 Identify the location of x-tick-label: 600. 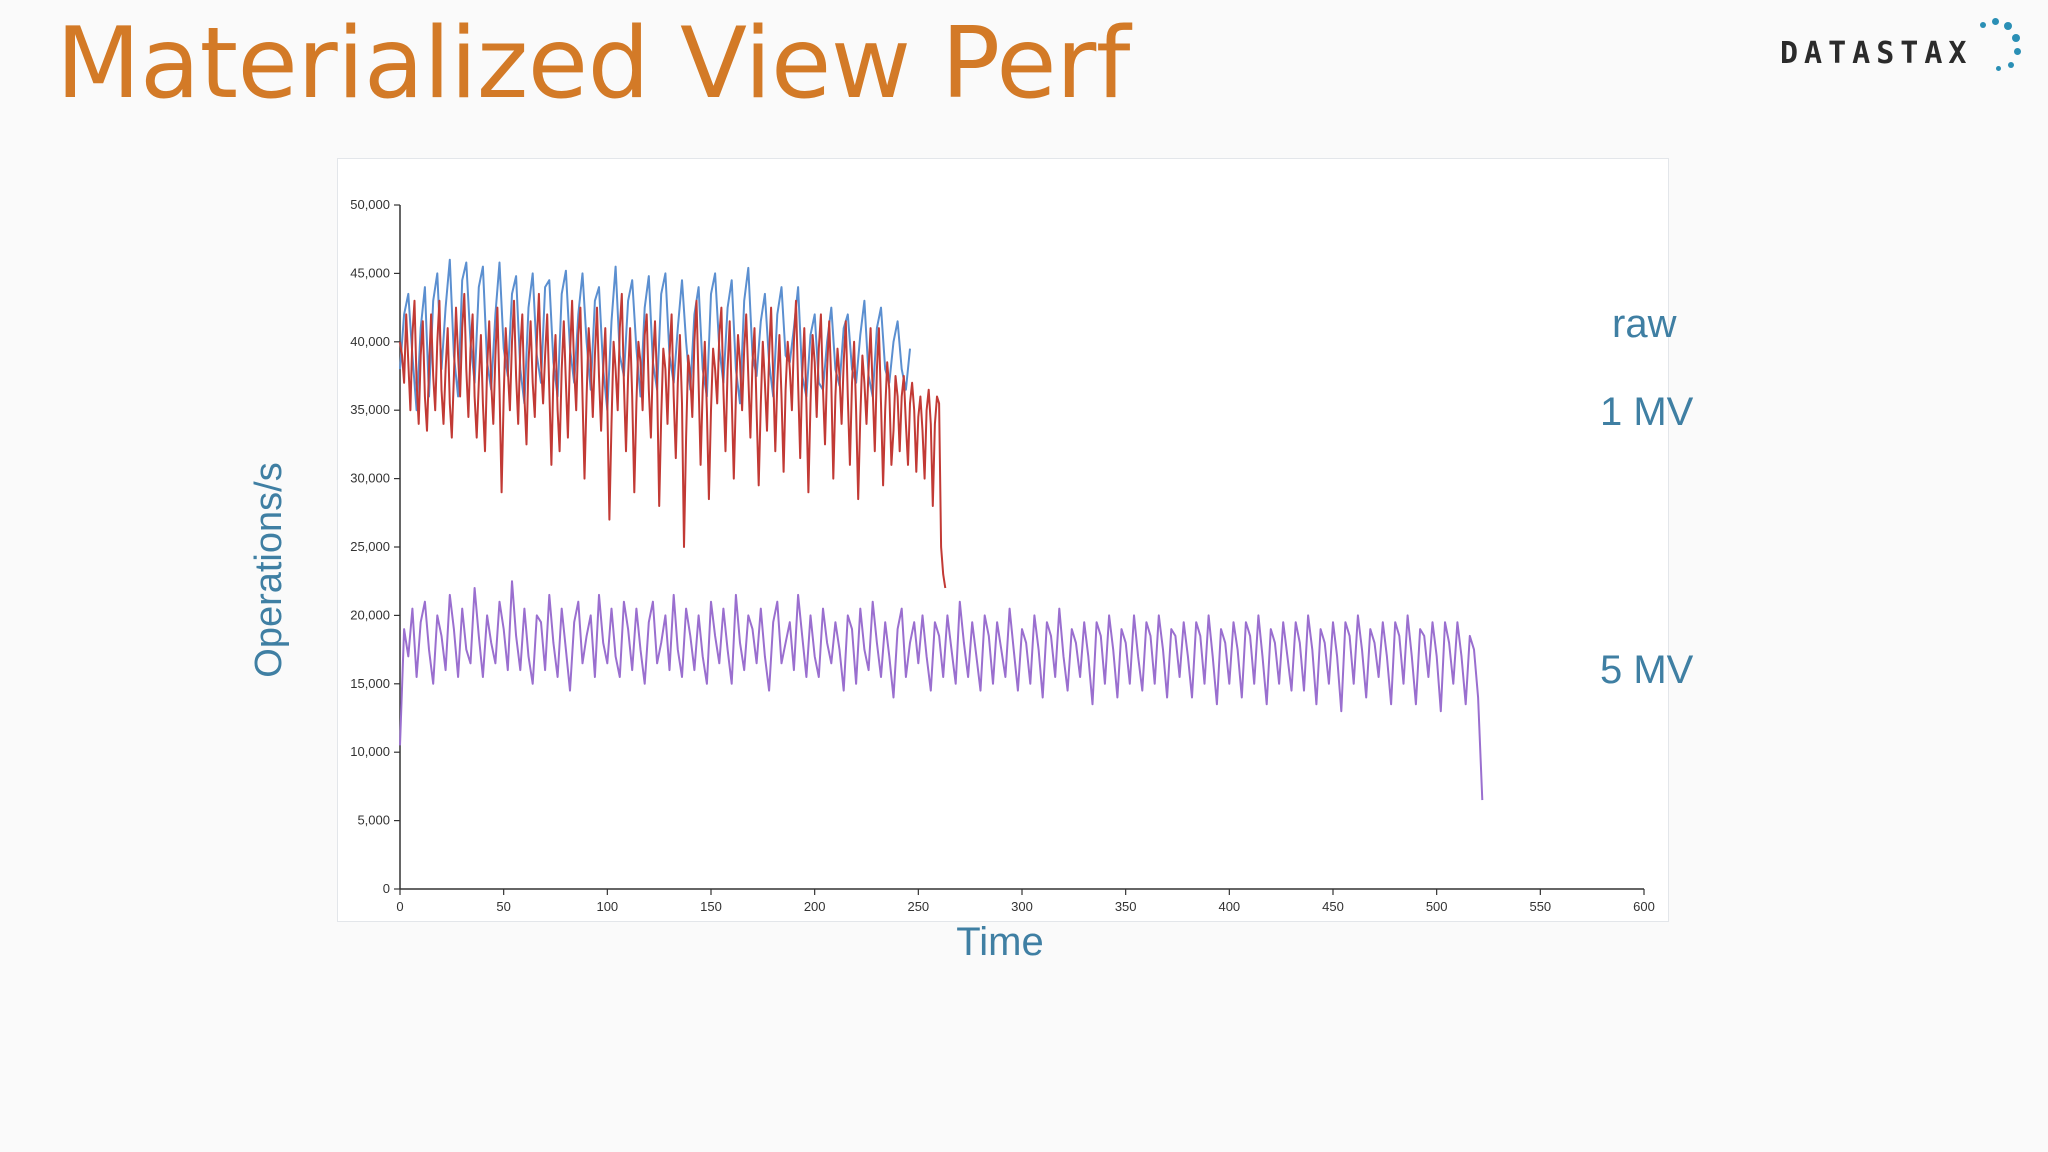
(1644, 906).